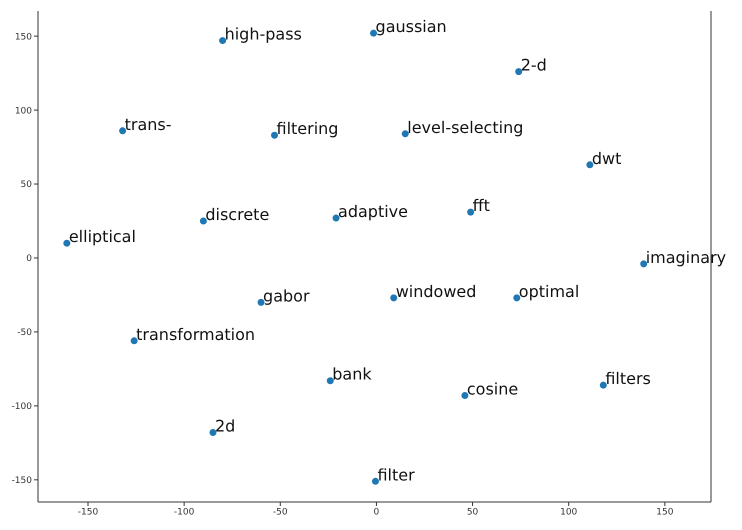 The image size is (742, 530). Describe the element at coordinates (280, 512) in the screenshot. I see `x-tick-label: -50` at that location.